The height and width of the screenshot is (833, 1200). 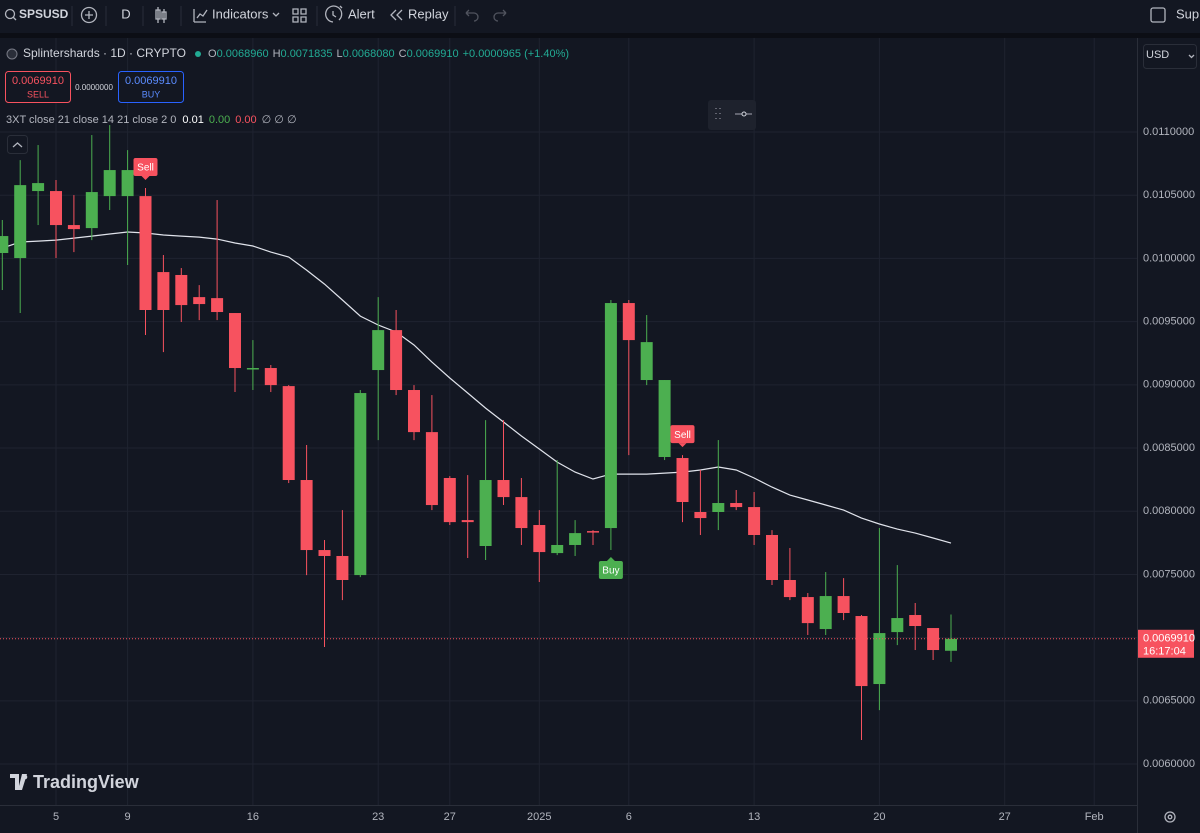 I want to click on sell-button, so click(x=38, y=87).